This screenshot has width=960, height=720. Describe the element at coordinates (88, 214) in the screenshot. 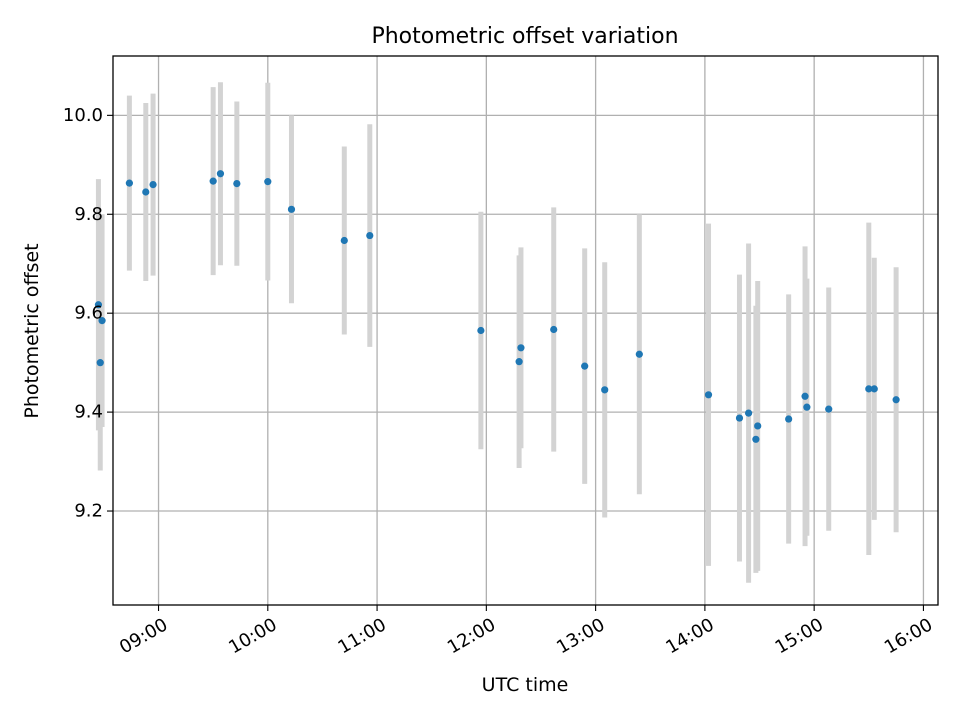

I see `y-tick-label: 9.8` at that location.